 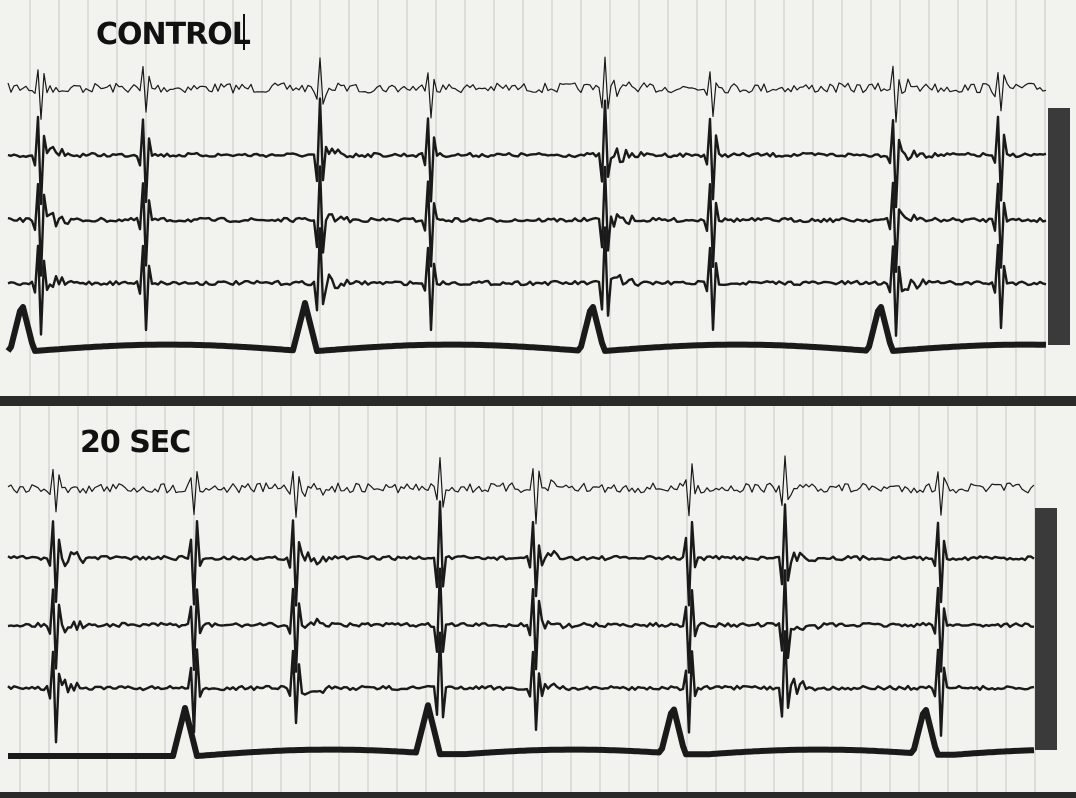 I want to click on divider, so click(x=538, y=401).